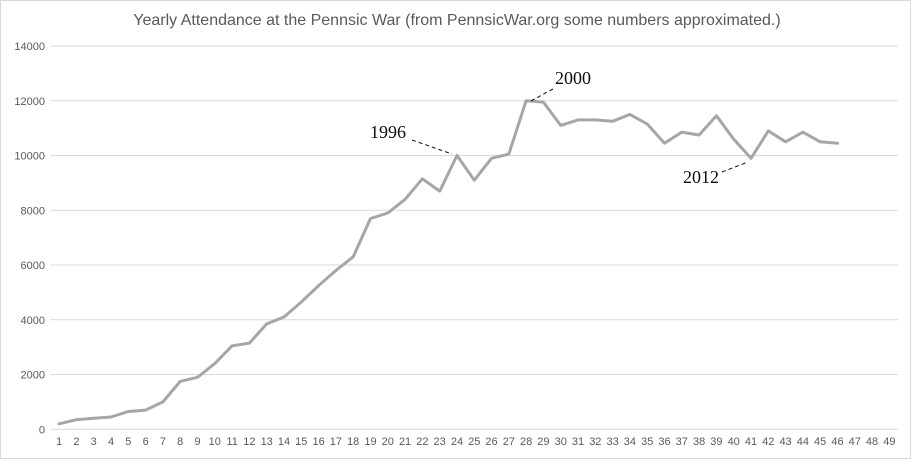  What do you see at coordinates (457, 442) in the screenshot?
I see `x-axis-tick-label: 24` at bounding box center [457, 442].